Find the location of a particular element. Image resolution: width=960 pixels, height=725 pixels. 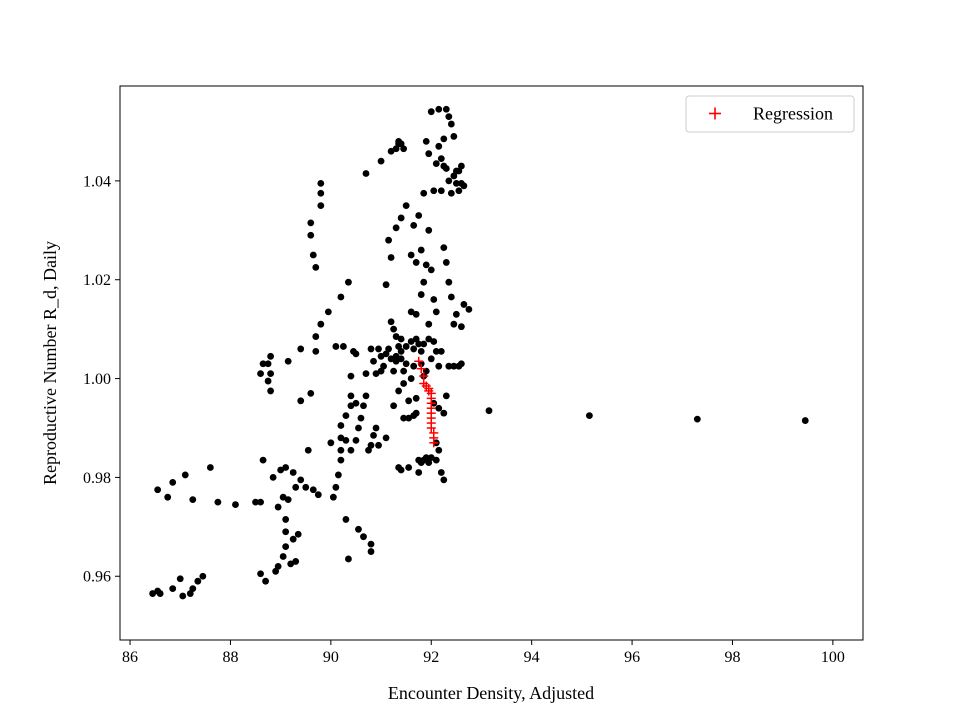

x-tick-label: 94 is located at coordinates (532, 657).